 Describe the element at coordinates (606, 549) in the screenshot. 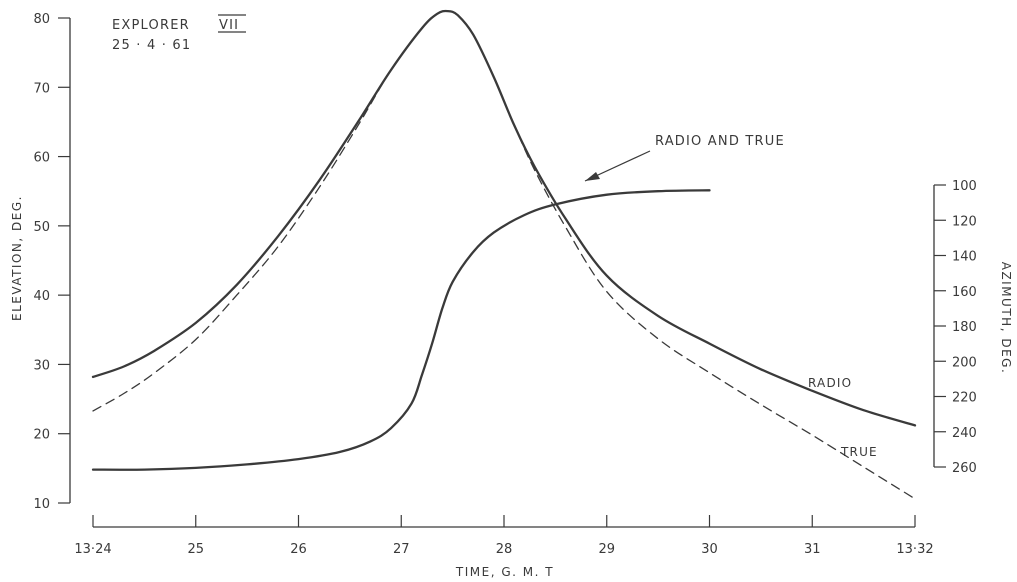

I see `x-tick-label: 29` at that location.